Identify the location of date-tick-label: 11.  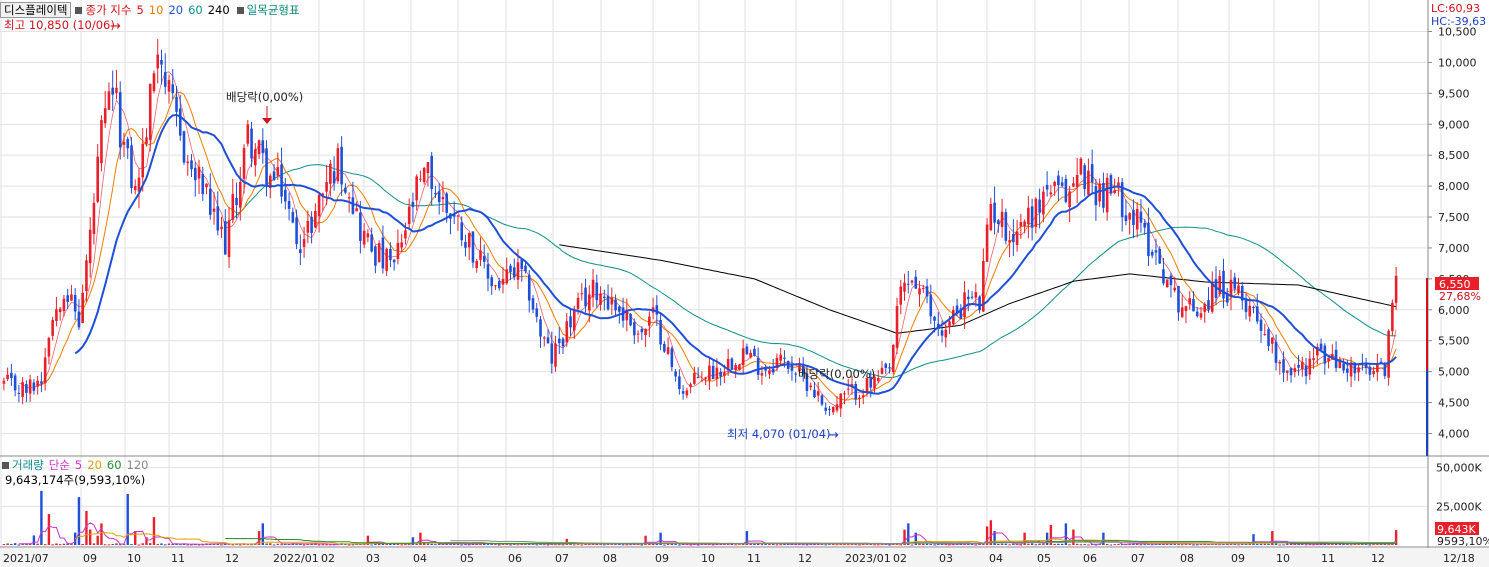
(754, 558).